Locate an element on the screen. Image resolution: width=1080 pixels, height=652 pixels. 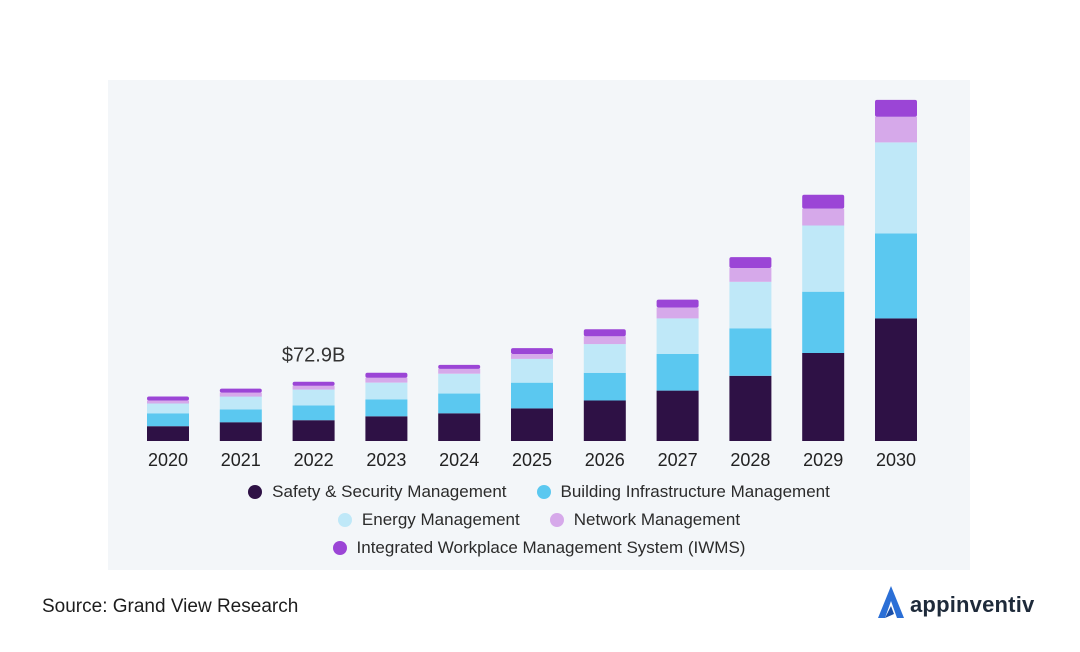
bar-2026-safety-security-management is located at coordinates (604, 420).